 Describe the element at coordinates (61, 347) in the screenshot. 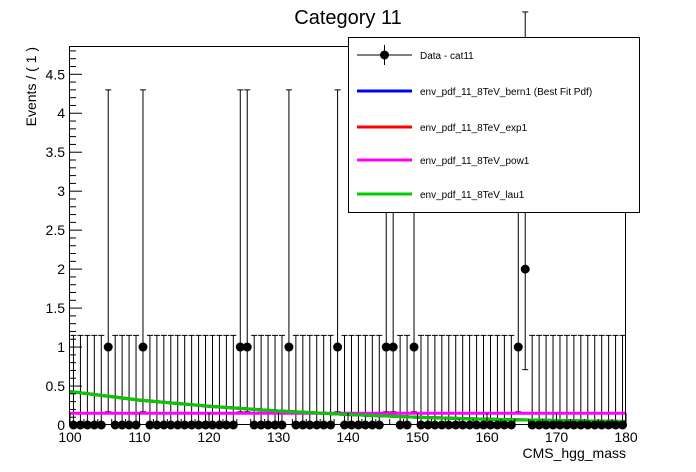

I see `y-tick-label: 1` at that location.